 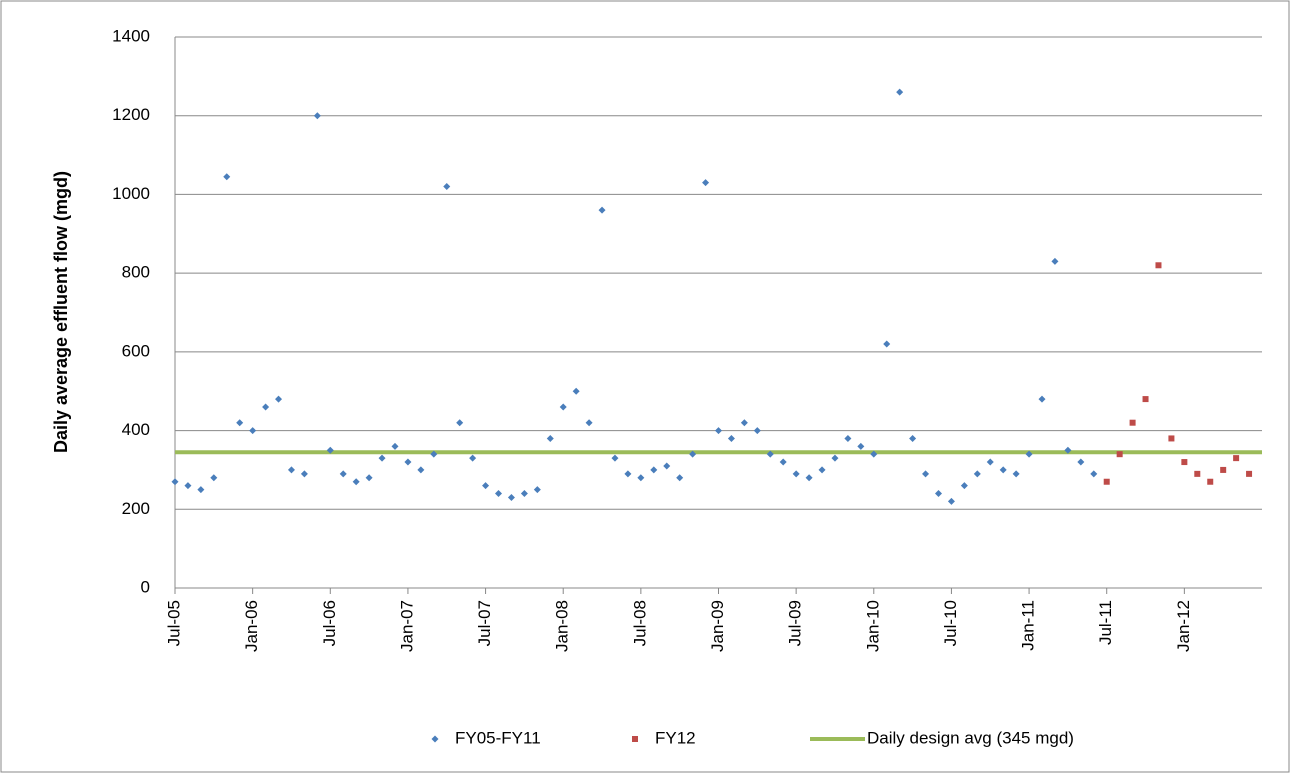 I want to click on y-tick-label: 1000, so click(x=131, y=193).